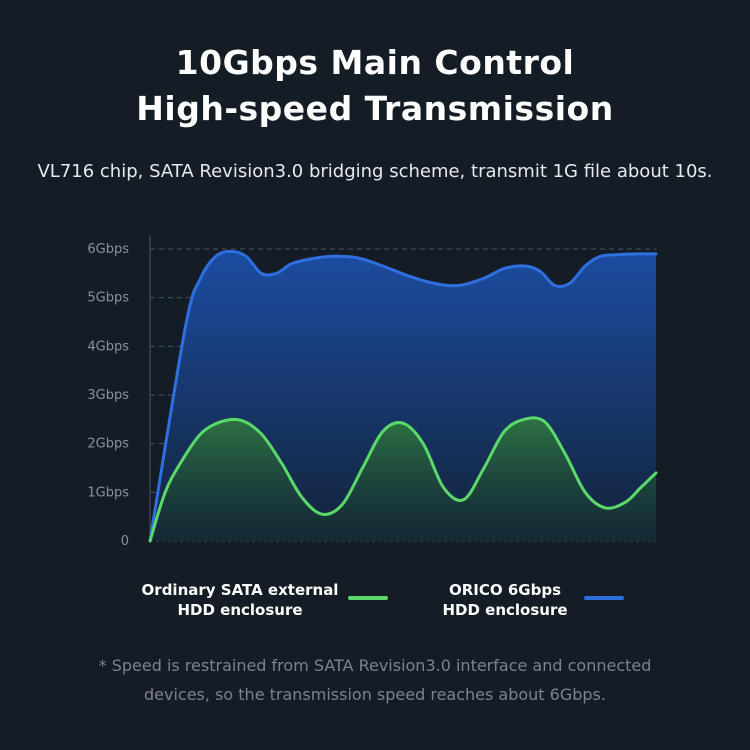 This screenshot has width=750, height=750. I want to click on y-tick-label: 3Gbps, so click(108, 395).